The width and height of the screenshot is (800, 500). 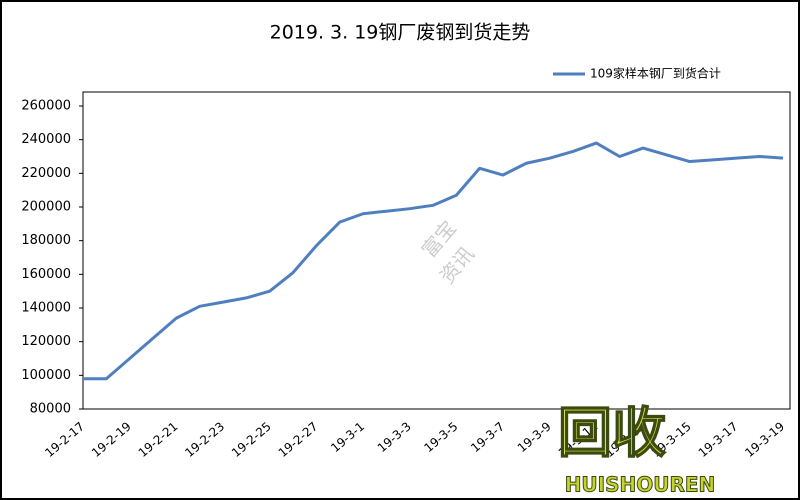 What do you see at coordinates (612, 433) in the screenshot?
I see `logo-main: 回收` at bounding box center [612, 433].